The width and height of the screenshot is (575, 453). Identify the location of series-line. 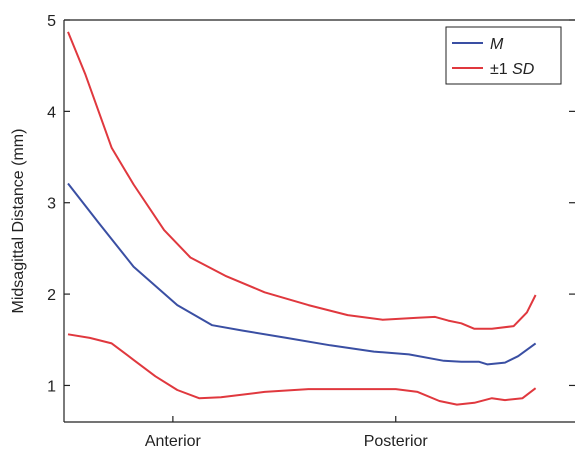
(302, 369).